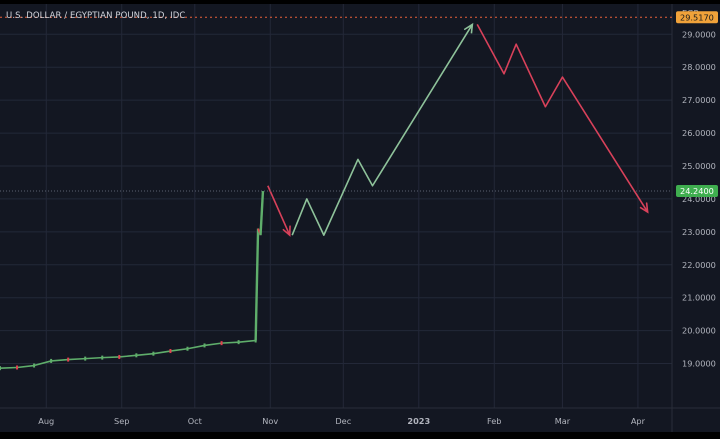  What do you see at coordinates (46, 421) in the screenshot?
I see `time-tick-label: Aug` at bounding box center [46, 421].